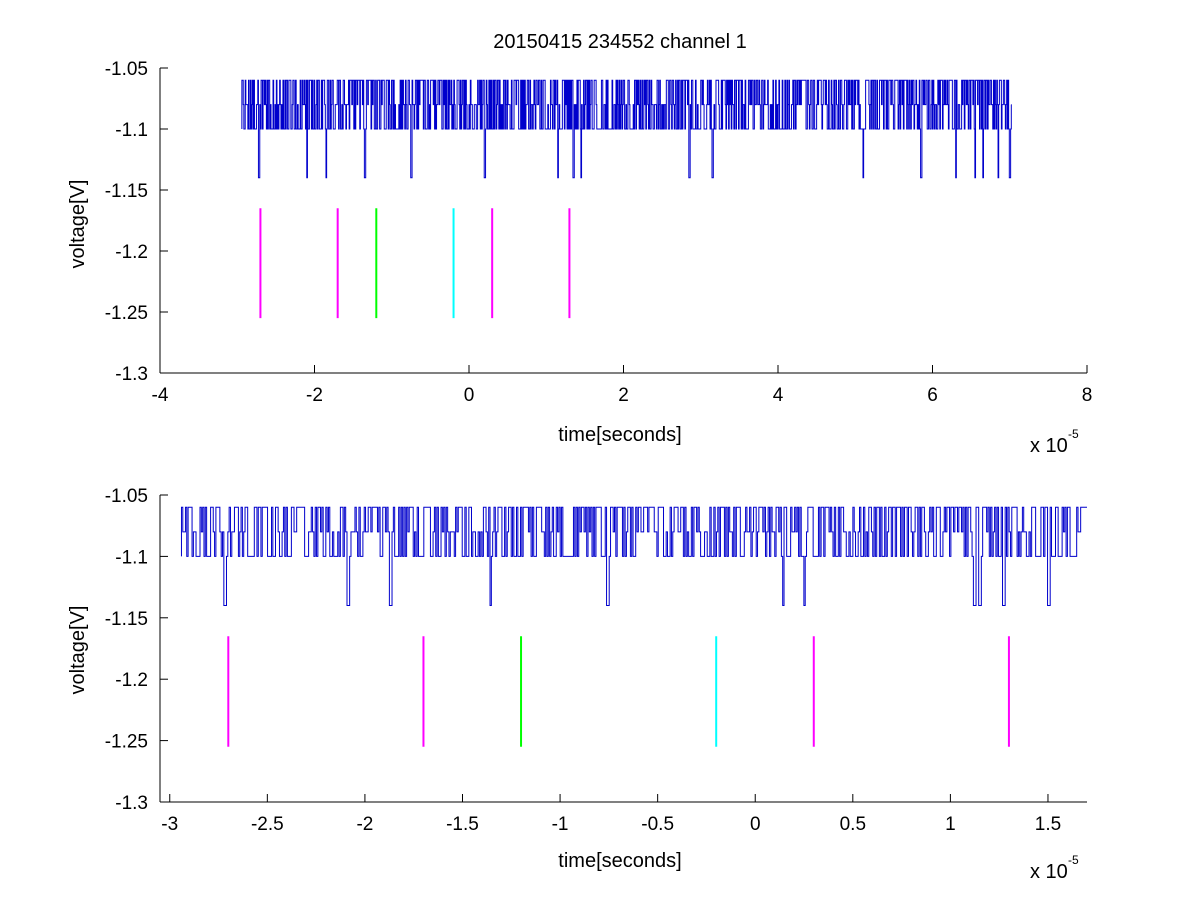  What do you see at coordinates (853, 824) in the screenshot?
I see `x-tick-label: 0.5` at bounding box center [853, 824].